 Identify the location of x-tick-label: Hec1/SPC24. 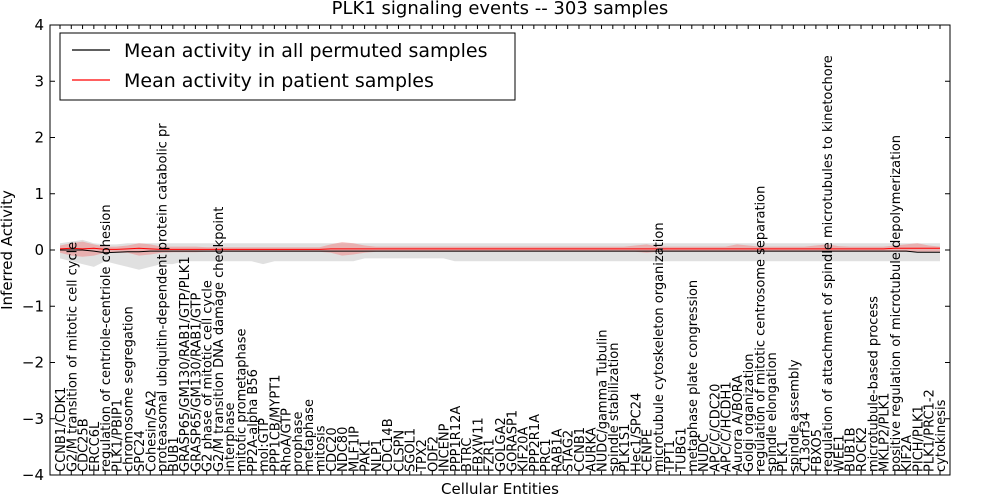
(636, 432).